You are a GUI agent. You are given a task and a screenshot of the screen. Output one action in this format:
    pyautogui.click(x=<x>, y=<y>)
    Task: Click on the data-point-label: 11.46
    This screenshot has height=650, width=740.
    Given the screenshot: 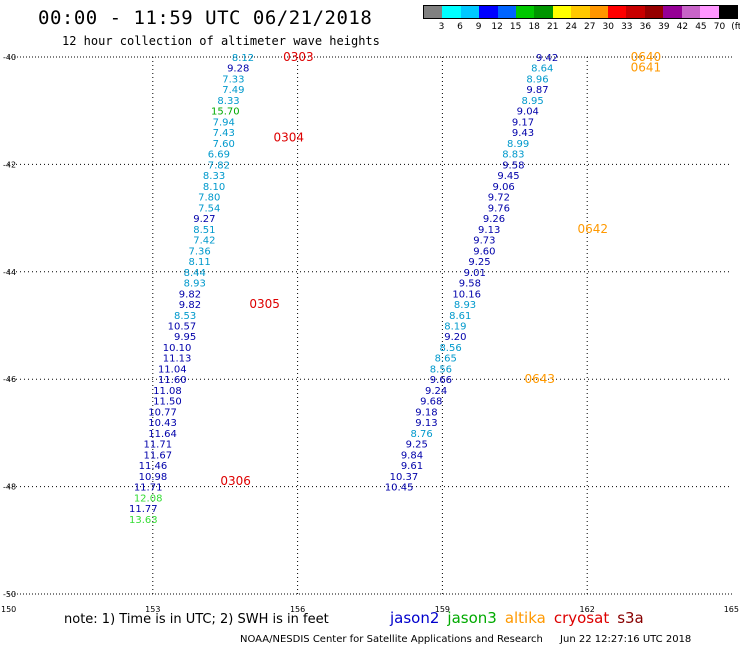 What is the action you would take?
    pyautogui.click(x=153, y=466)
    